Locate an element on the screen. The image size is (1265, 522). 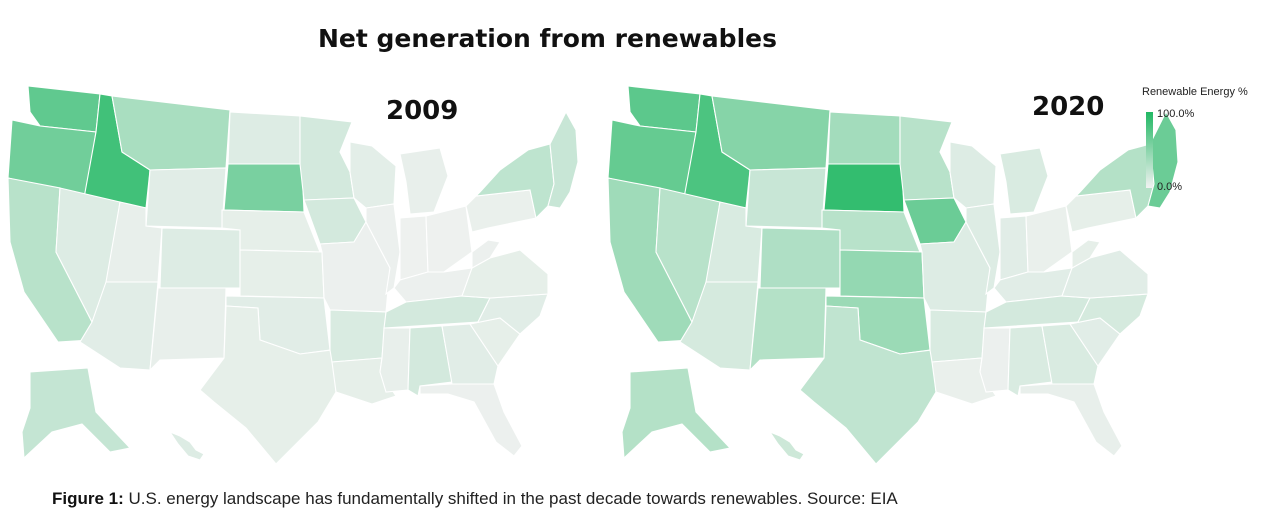
year-label-2: 2020 is located at coordinates (1068, 107).